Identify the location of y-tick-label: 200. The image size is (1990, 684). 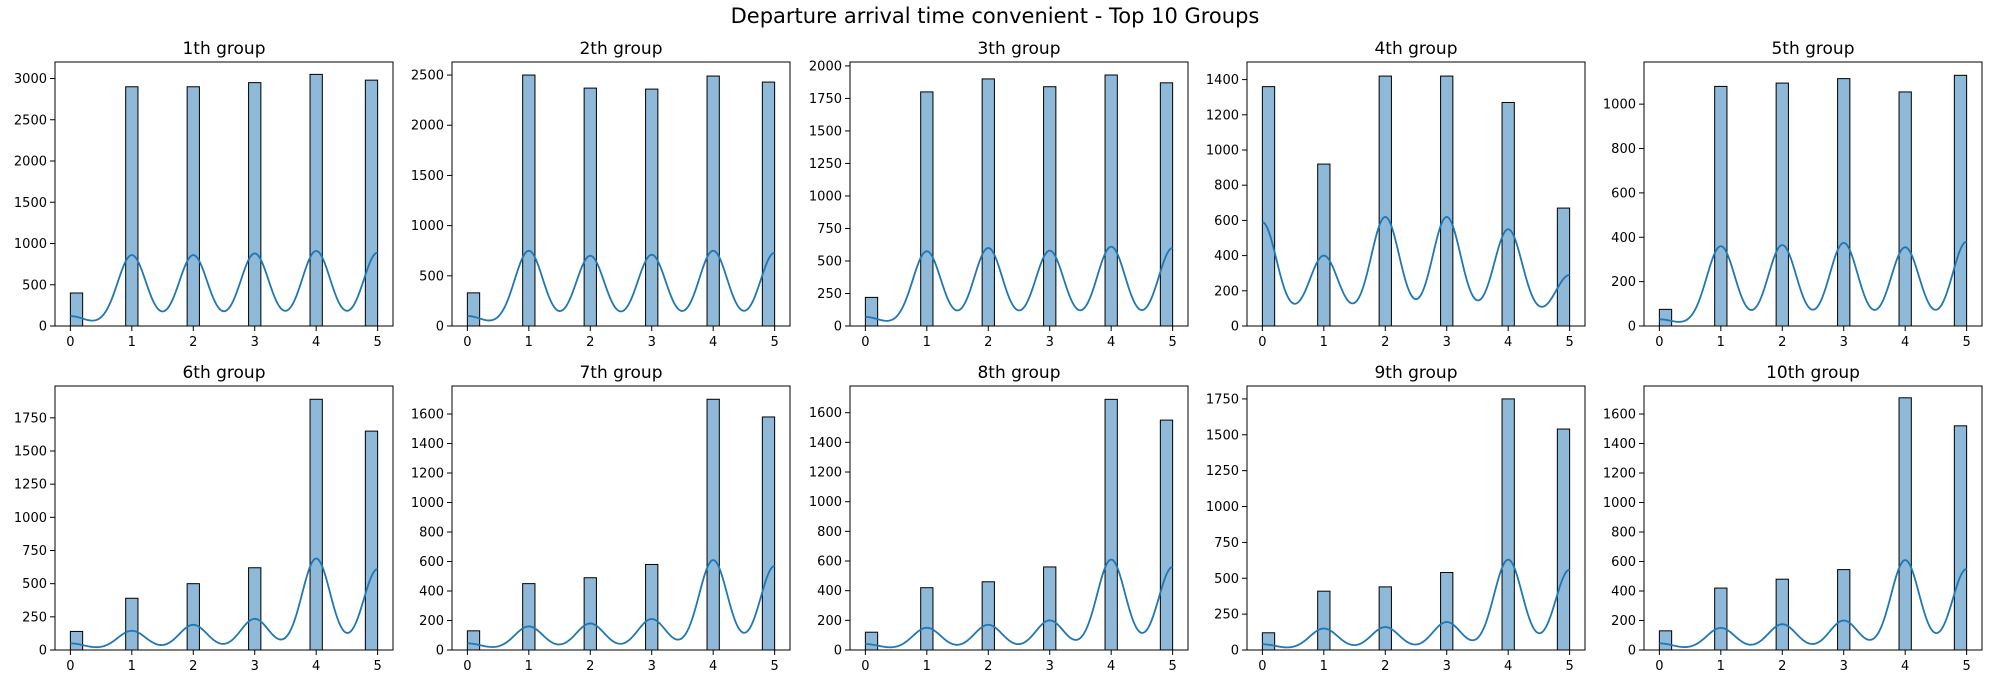
(1226, 291).